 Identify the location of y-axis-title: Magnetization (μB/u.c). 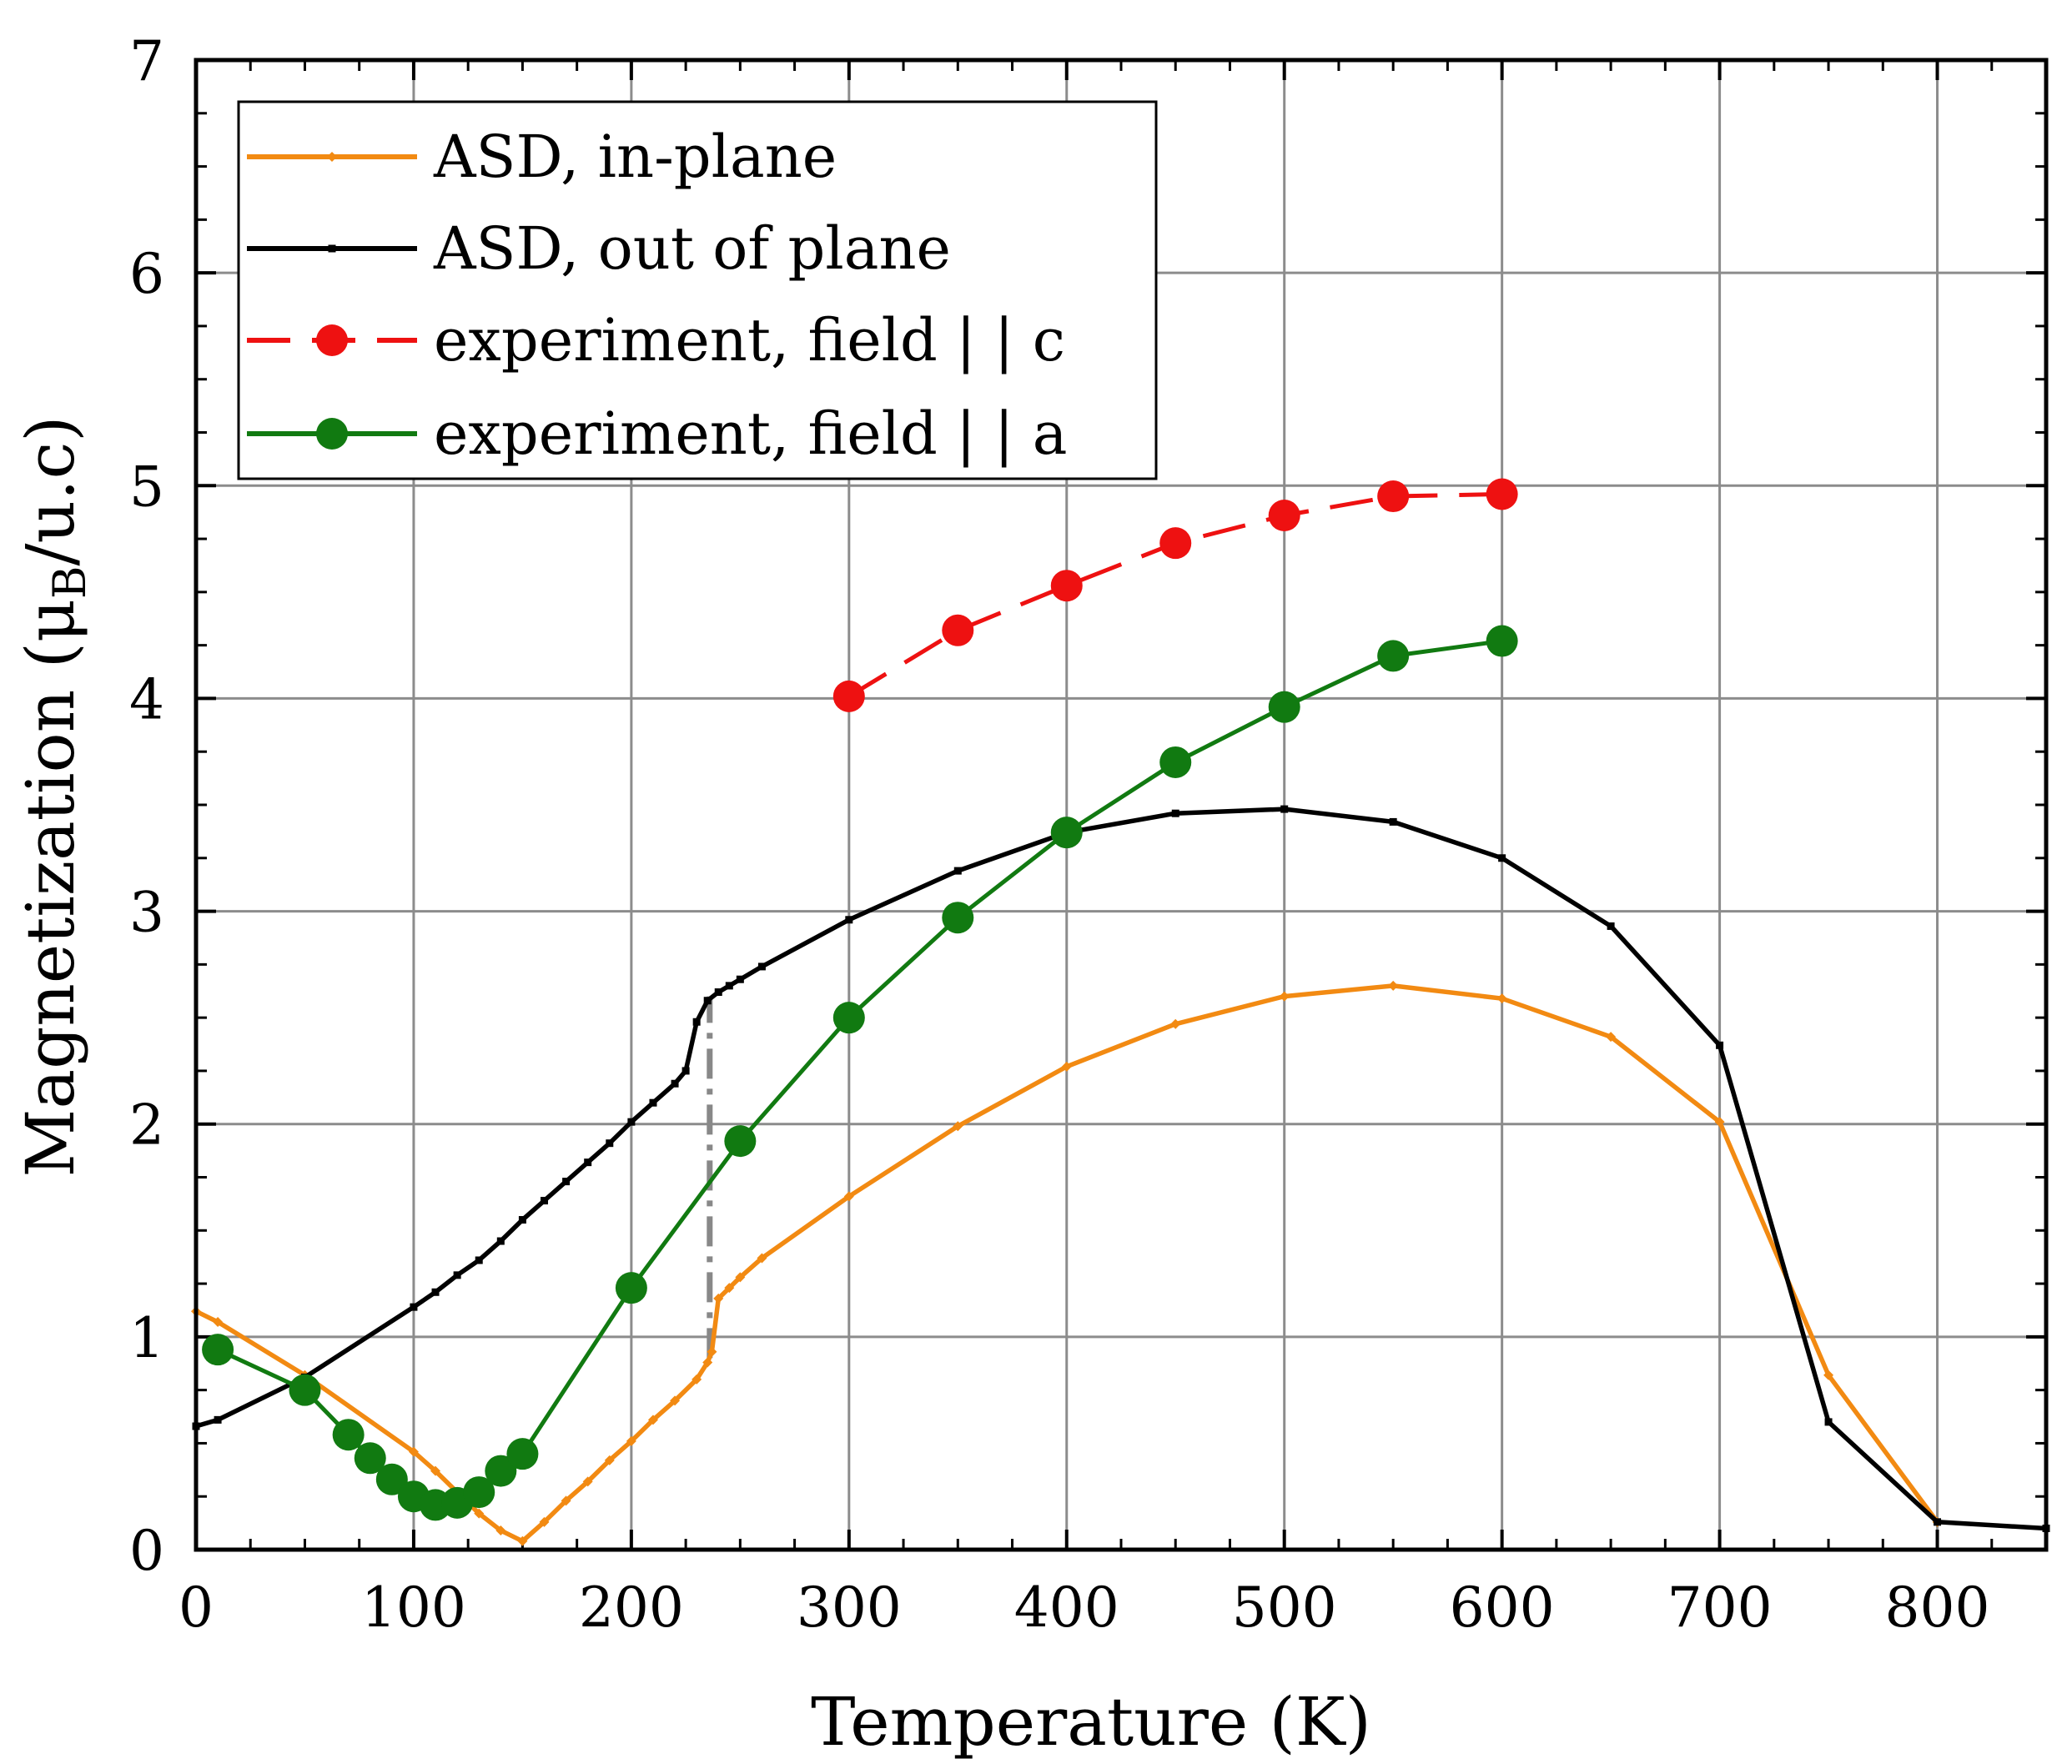
(54, 797).